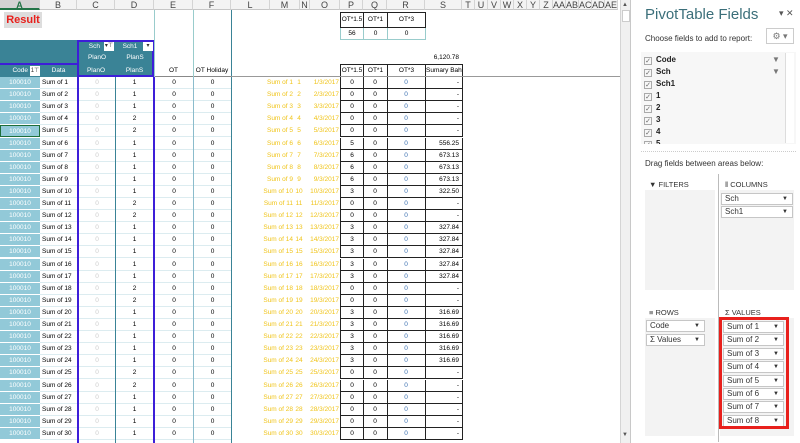  I want to click on data-cell: Sum of 22, so click(58, 337).